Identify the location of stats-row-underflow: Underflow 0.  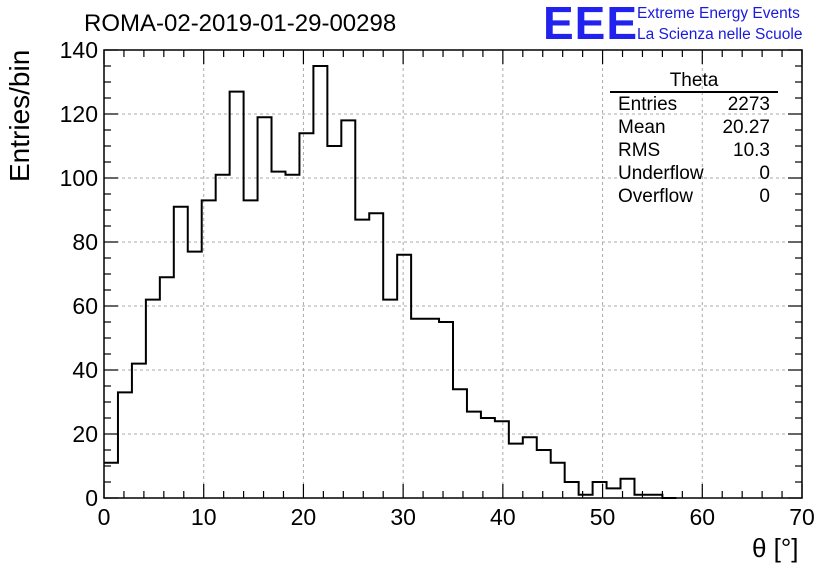
(694, 173).